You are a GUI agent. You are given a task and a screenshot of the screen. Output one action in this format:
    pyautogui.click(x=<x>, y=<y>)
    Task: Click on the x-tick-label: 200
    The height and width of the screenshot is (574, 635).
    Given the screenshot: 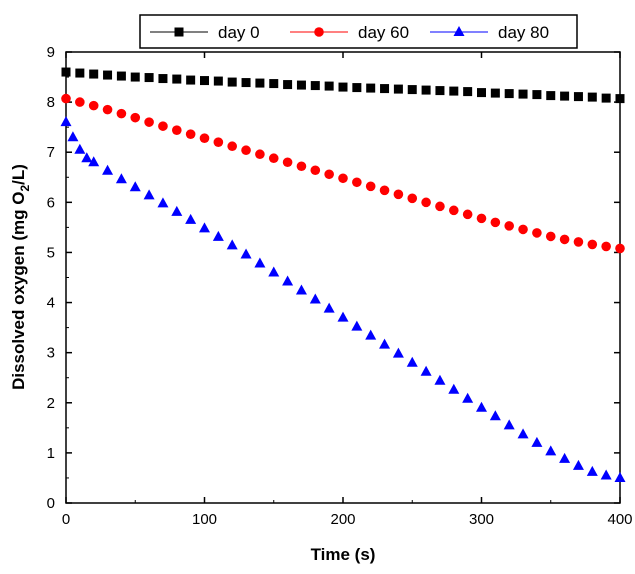 What is the action you would take?
    pyautogui.click(x=342, y=519)
    